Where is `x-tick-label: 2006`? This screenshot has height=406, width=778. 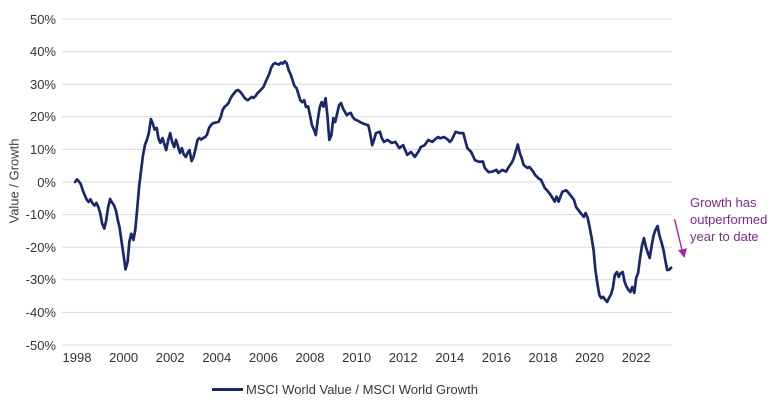 x-tick-label: 2006 is located at coordinates (263, 357).